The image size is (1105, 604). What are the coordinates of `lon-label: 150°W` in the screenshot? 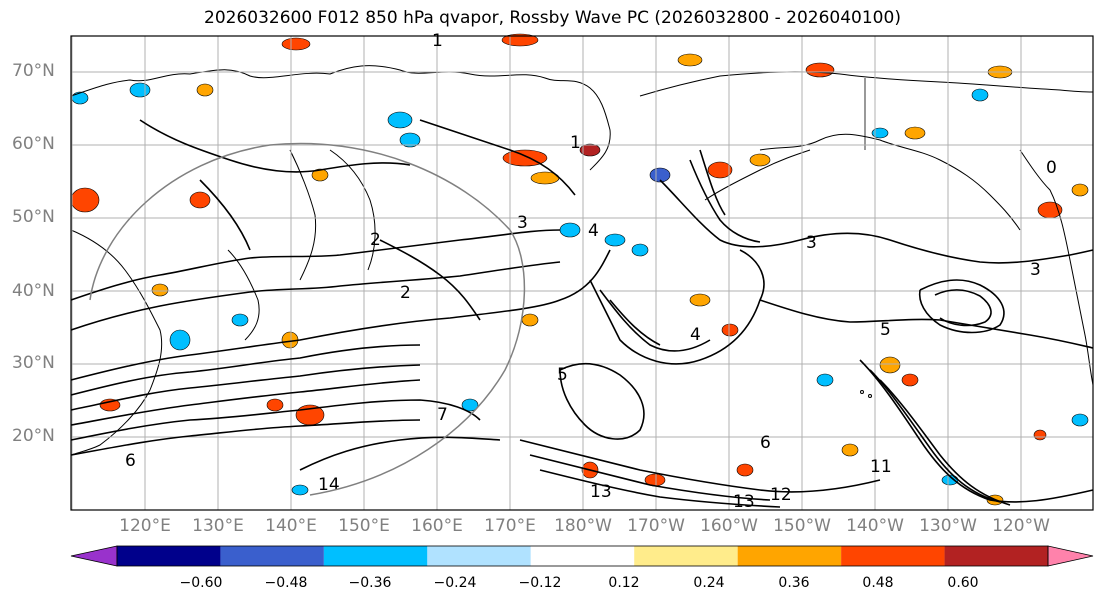 It's located at (802, 526).